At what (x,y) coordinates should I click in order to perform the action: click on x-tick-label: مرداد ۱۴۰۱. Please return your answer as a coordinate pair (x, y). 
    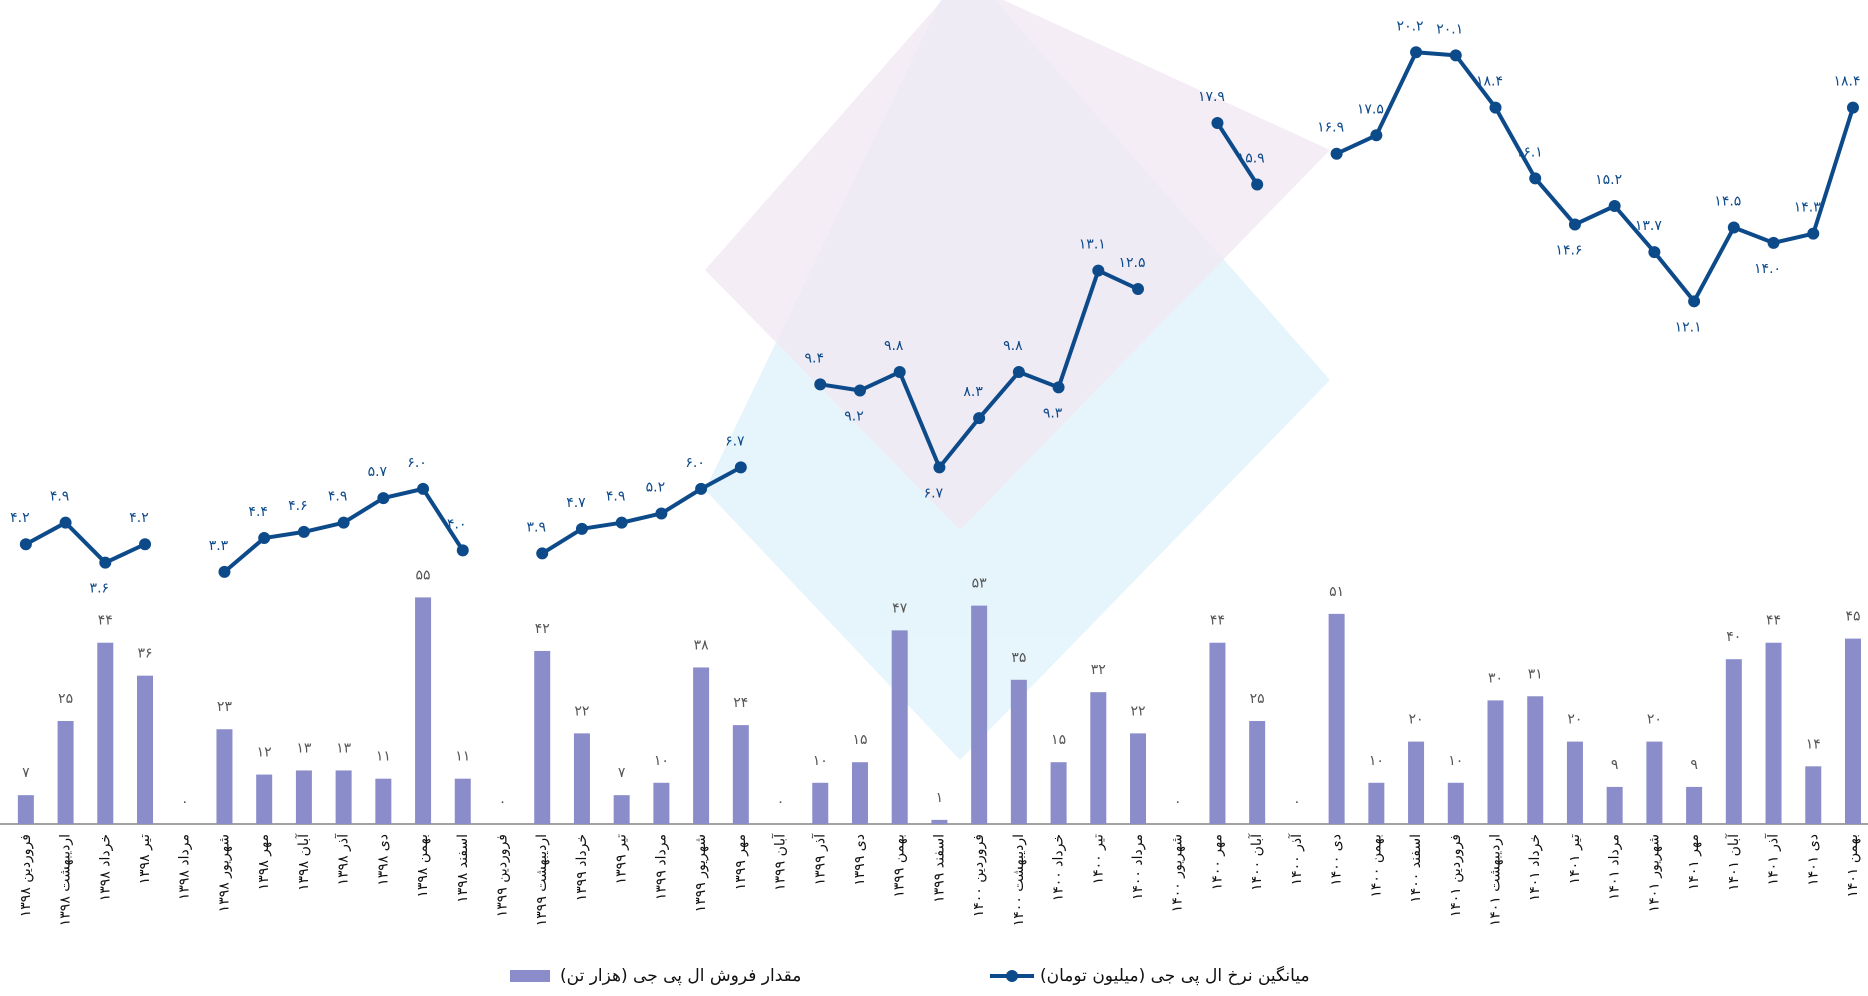
    Looking at the image, I should click on (1615, 867).